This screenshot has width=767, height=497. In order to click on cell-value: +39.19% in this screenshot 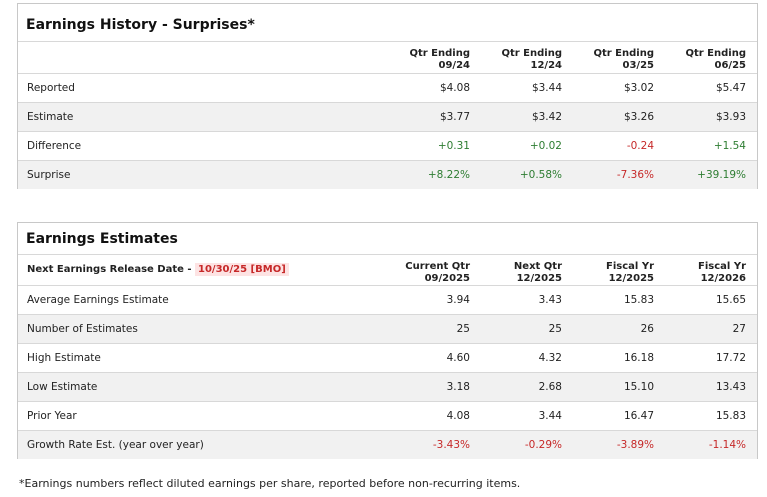, I will do `click(721, 174)`.